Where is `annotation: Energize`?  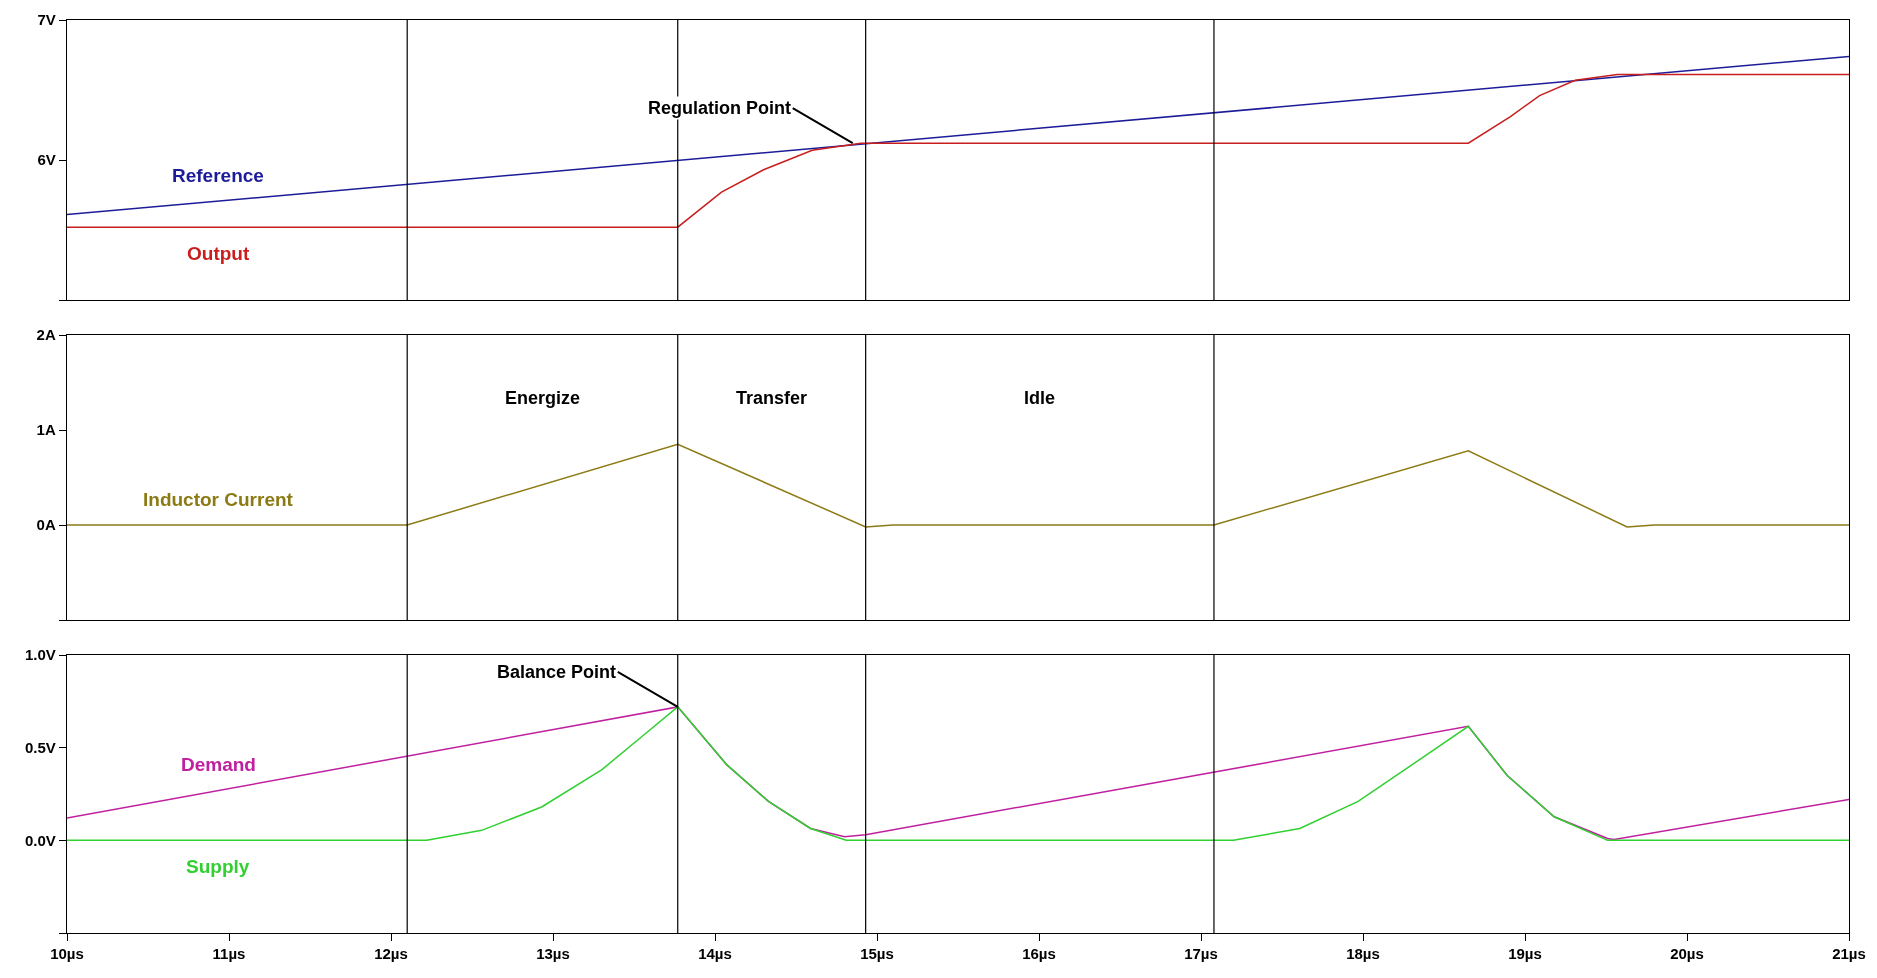
annotation: Energize is located at coordinates (543, 398).